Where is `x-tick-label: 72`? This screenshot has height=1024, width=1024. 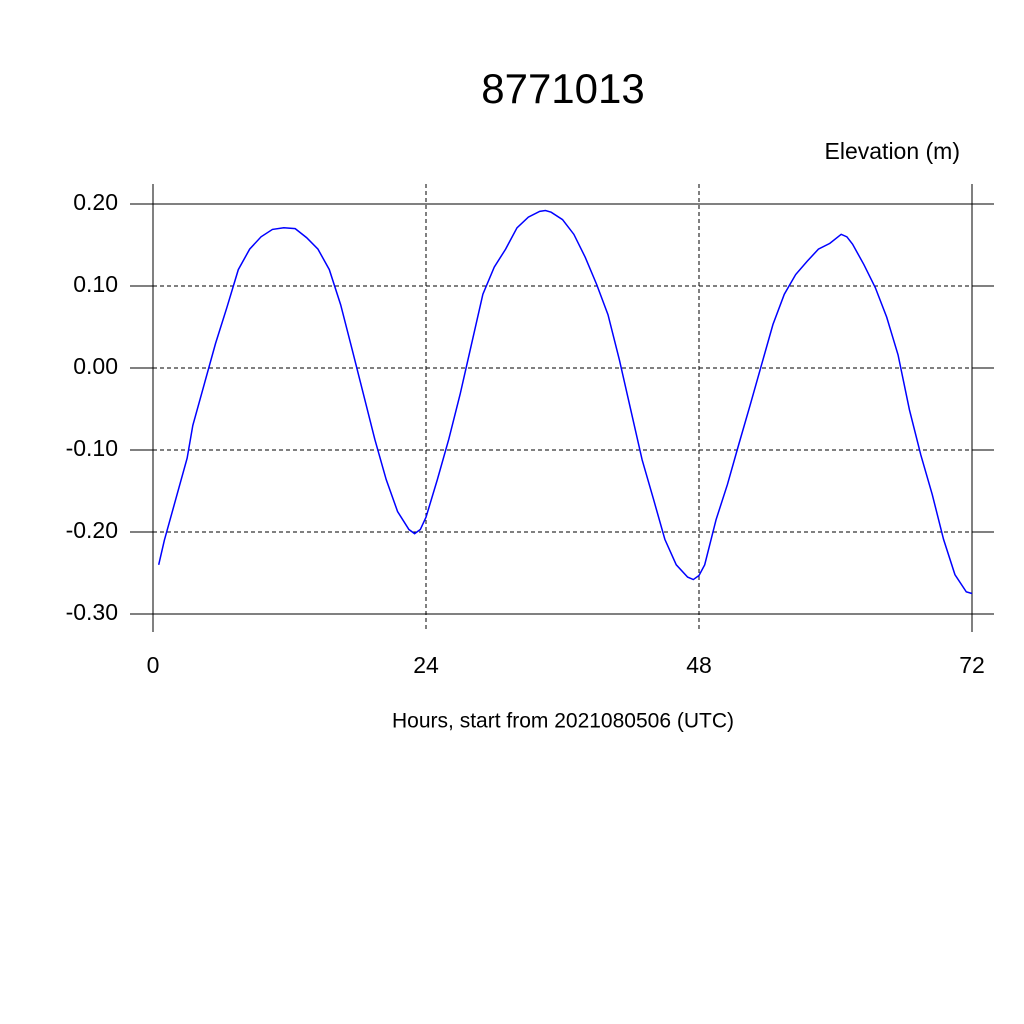 x-tick-label: 72 is located at coordinates (972, 665).